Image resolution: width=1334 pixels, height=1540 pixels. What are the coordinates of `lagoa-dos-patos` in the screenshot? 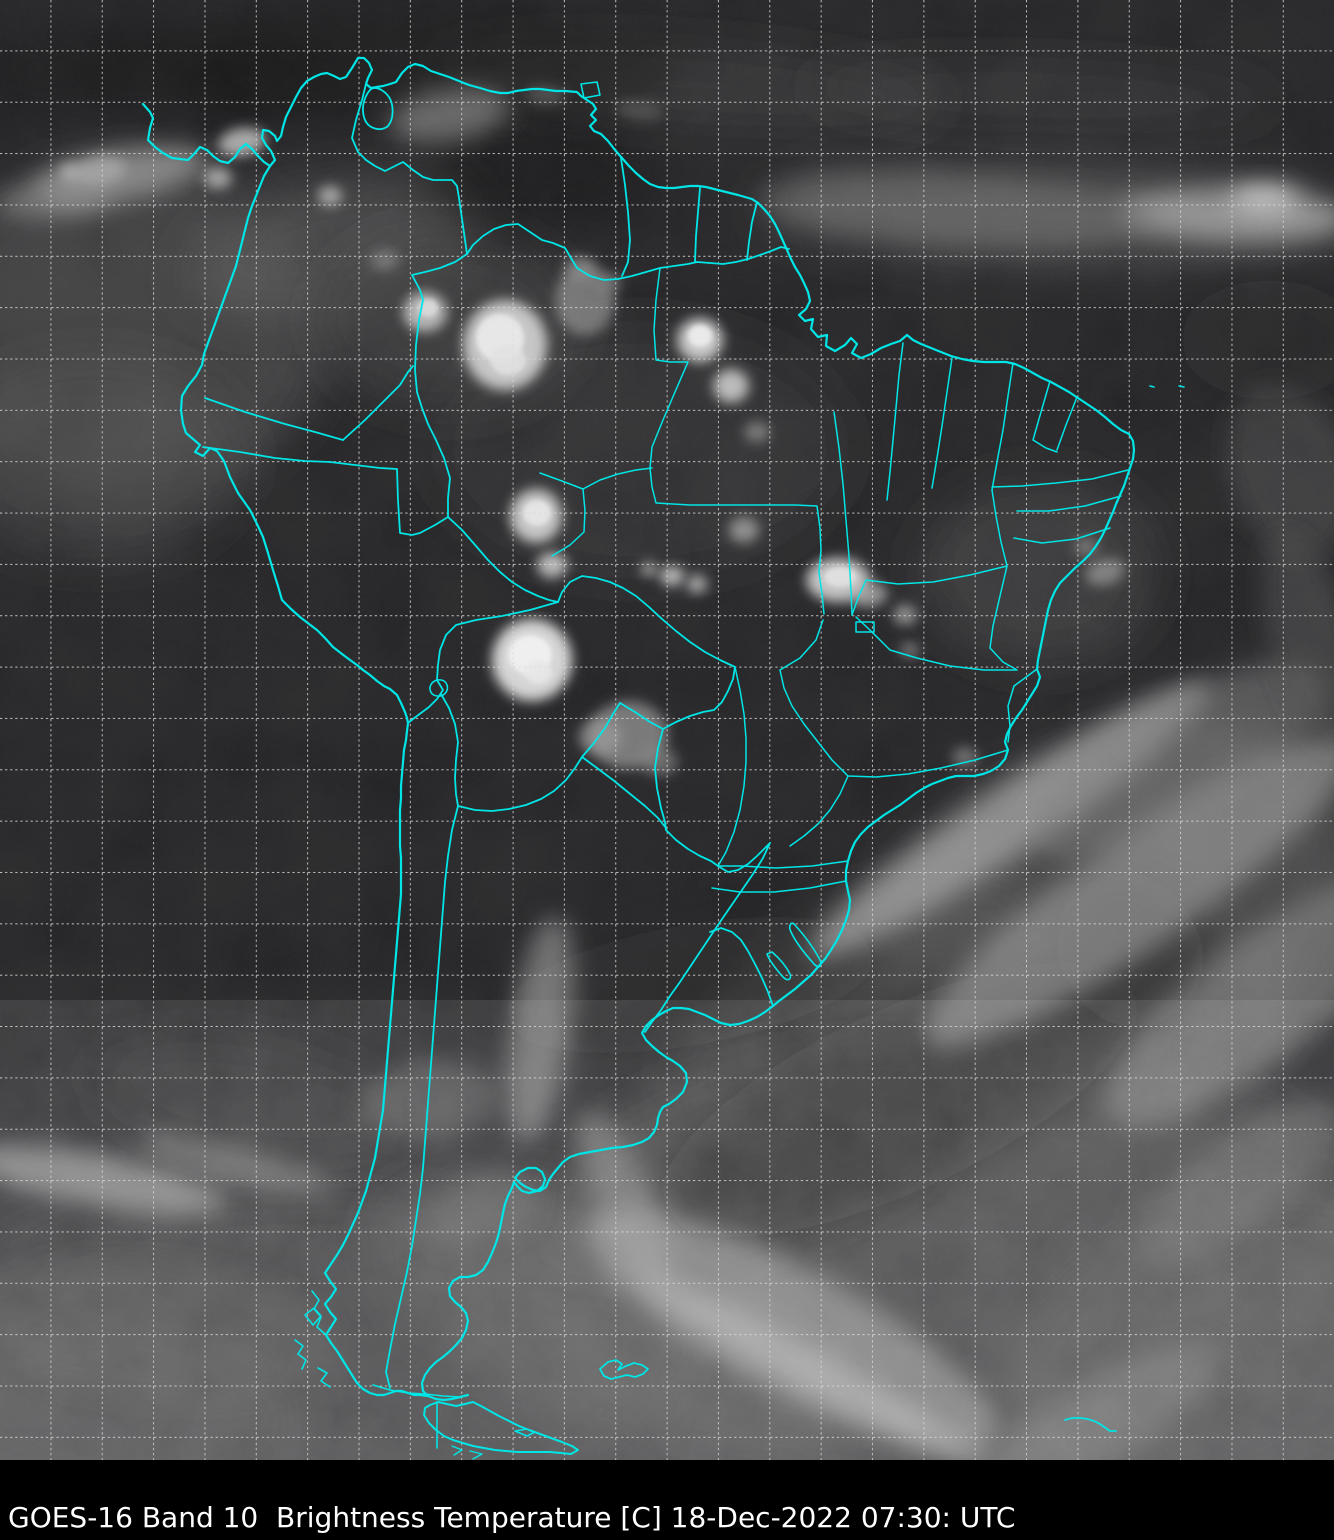 It's located at (805, 945).